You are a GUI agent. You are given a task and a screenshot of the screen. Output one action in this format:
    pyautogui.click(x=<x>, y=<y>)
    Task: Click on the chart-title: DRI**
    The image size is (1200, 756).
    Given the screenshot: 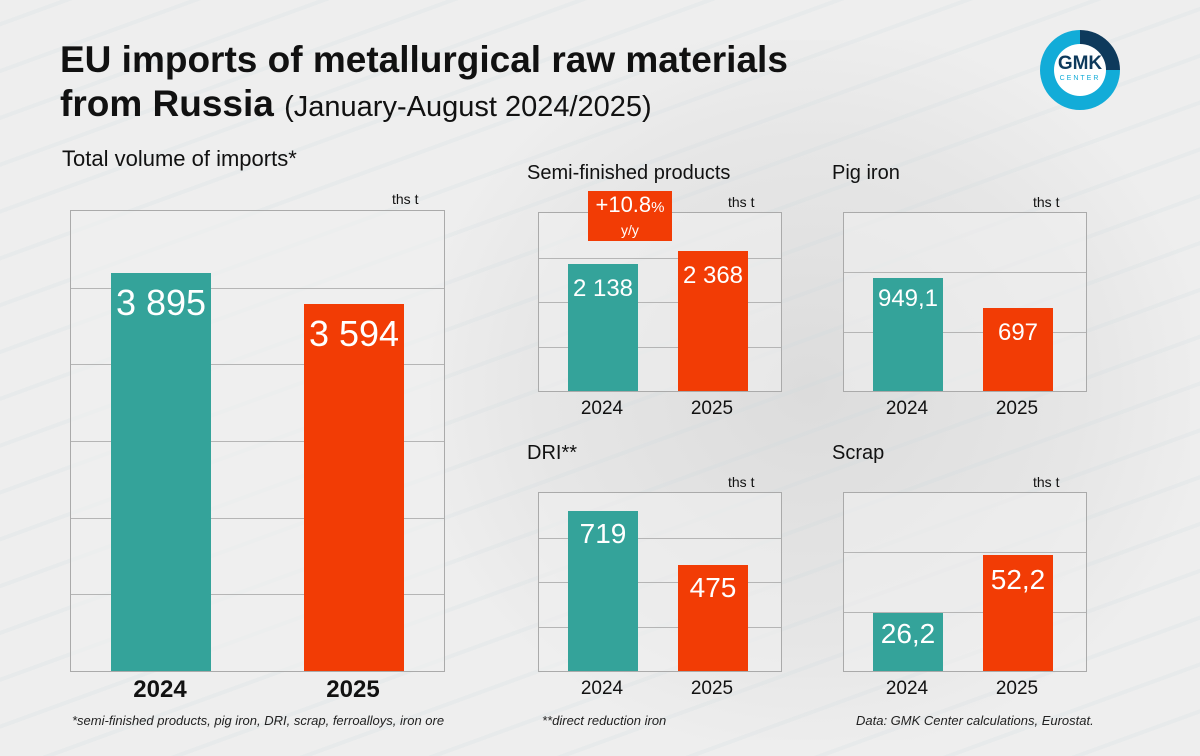 What is the action you would take?
    pyautogui.click(x=552, y=453)
    